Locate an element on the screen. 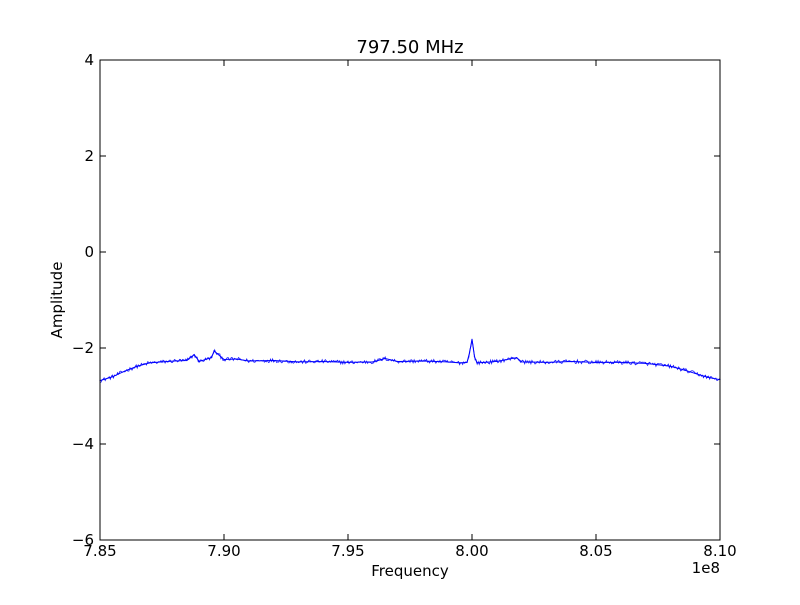 The image size is (800, 605). y-tick-label: −4 is located at coordinates (83, 444).